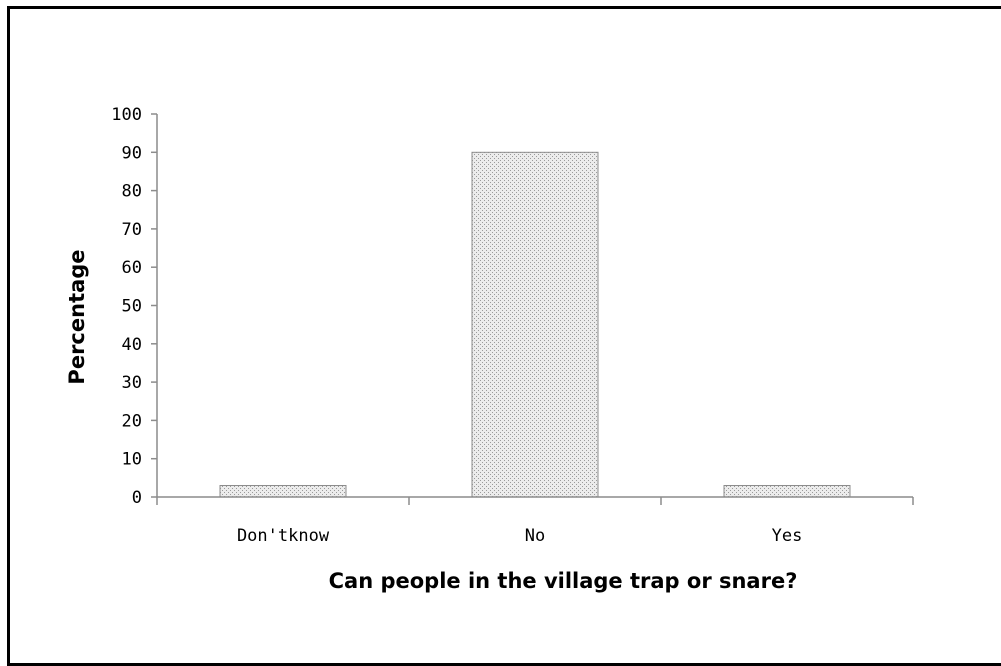 Image resolution: width=1001 pixels, height=666 pixels. Describe the element at coordinates (535, 536) in the screenshot. I see `x-tick-label: No` at that location.